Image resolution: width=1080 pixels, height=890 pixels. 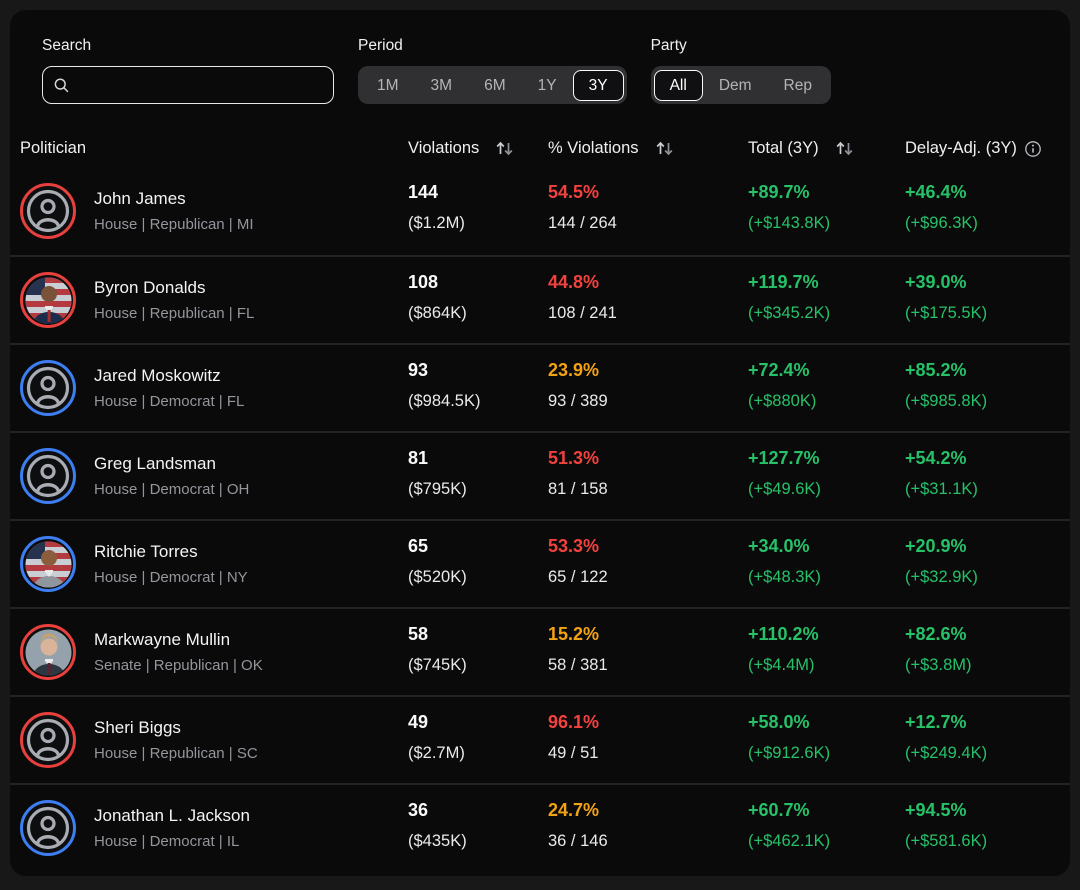 What do you see at coordinates (648, 211) in the screenshot?
I see `pct-violations-cell: 54.5% 144 / 264` at bounding box center [648, 211].